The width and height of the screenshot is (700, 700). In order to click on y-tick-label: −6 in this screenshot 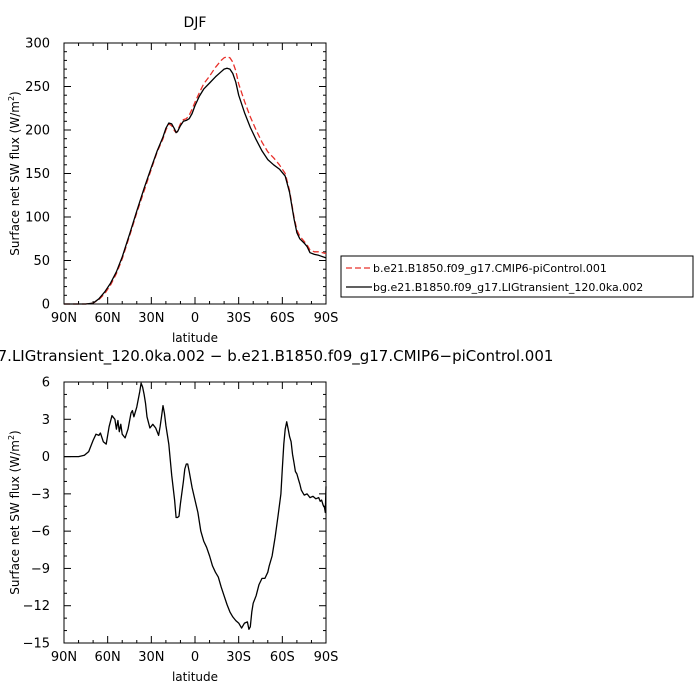, I will do `click(40, 532)`.